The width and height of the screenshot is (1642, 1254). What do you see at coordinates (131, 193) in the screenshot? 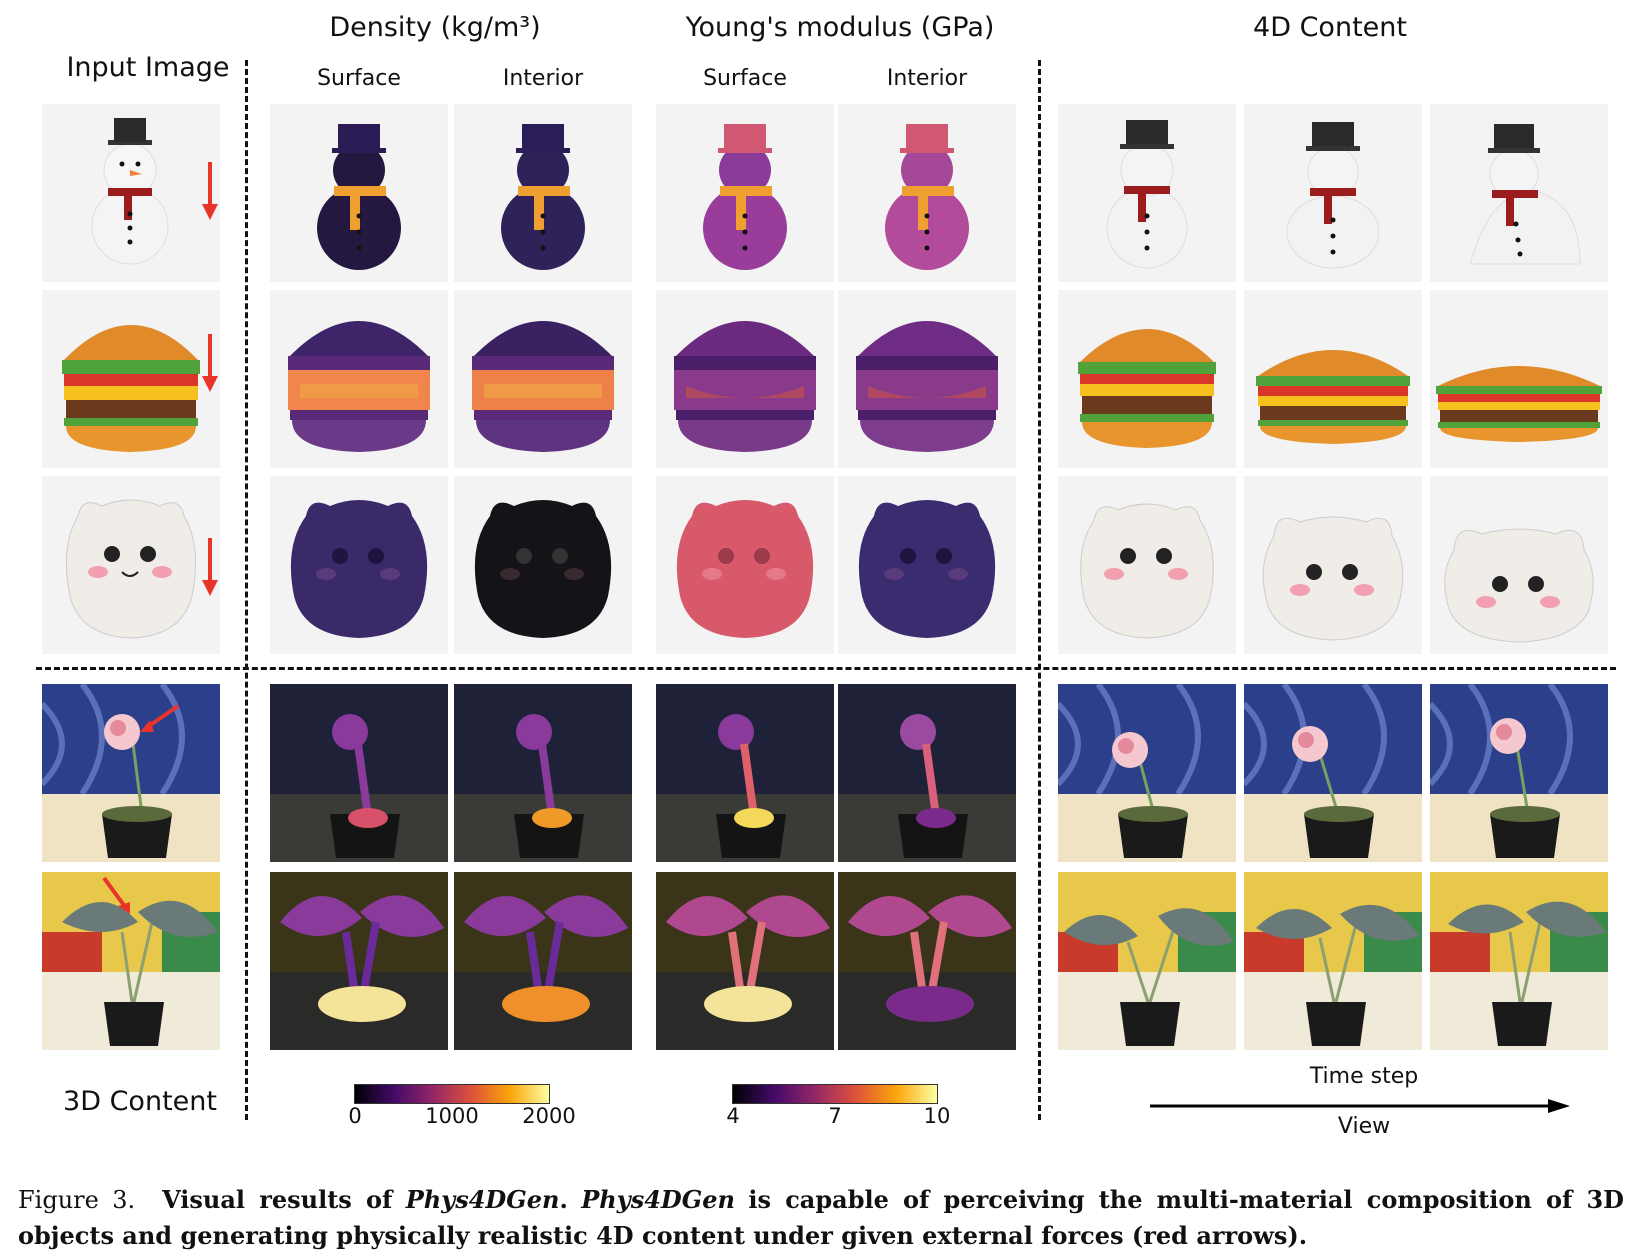
I see `snowman-input-image` at bounding box center [131, 193].